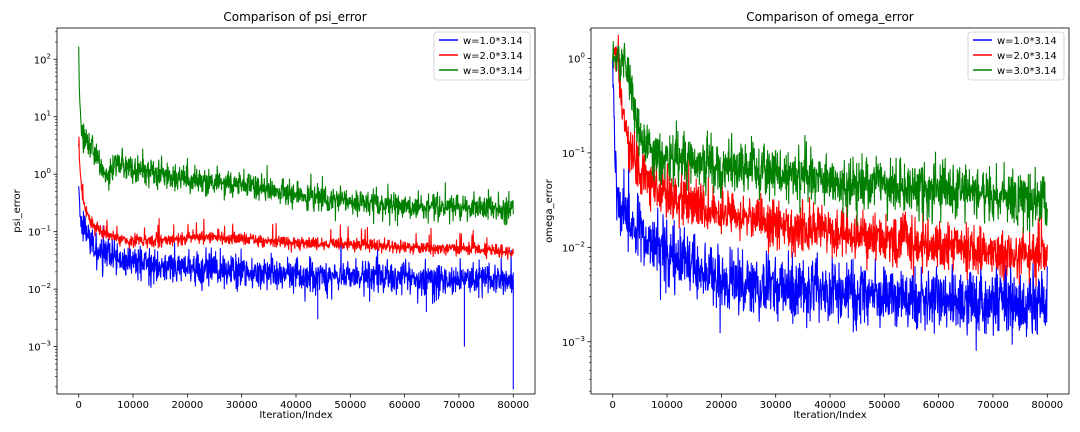  What do you see at coordinates (294, 17) in the screenshot?
I see `chart-title: Comparison of psi_error` at bounding box center [294, 17].